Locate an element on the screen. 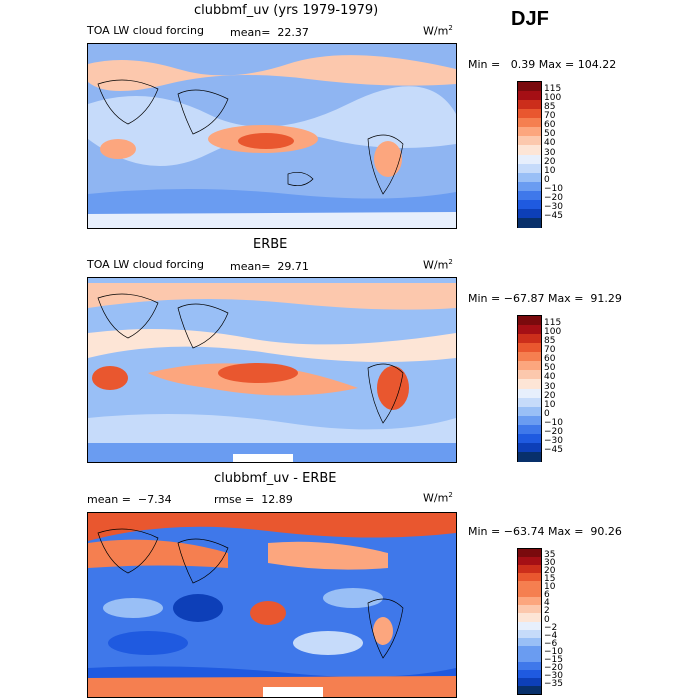 The image size is (700, 700). panel1-colorbar is located at coordinates (529, 154).